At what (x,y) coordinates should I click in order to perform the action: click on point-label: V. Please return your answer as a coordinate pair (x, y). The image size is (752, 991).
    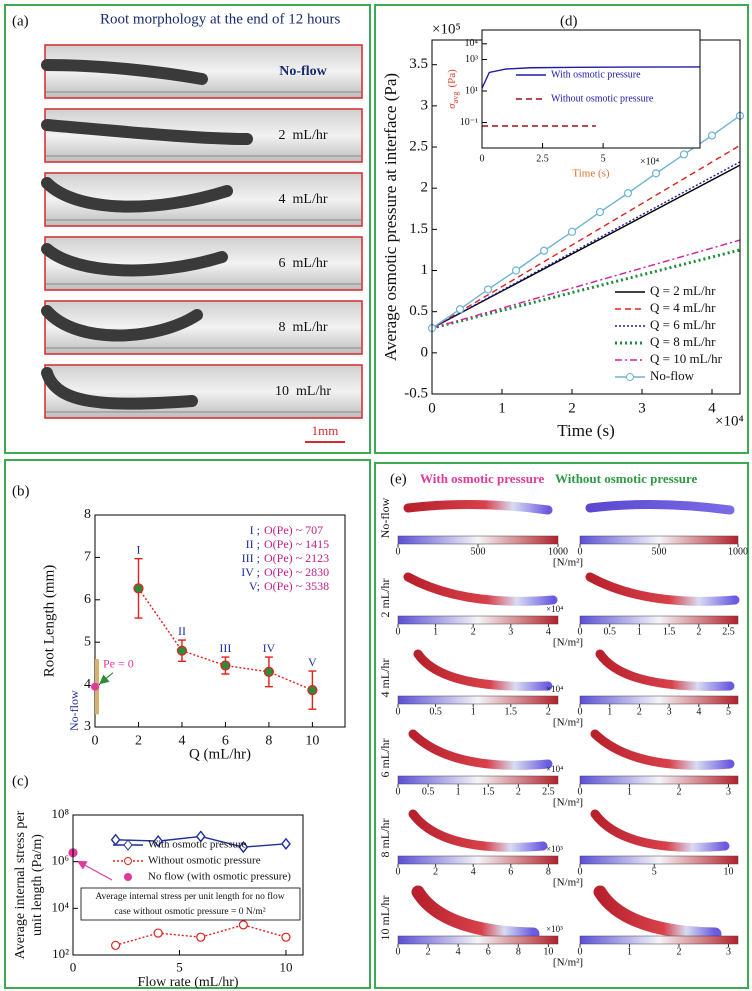
    Looking at the image, I should click on (312, 662).